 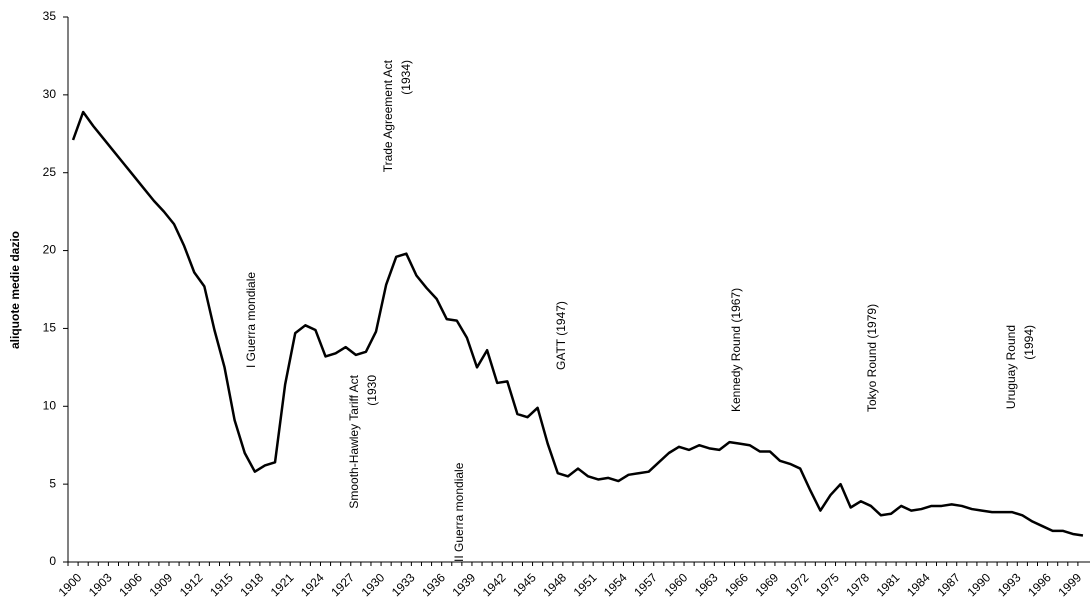 What do you see at coordinates (15, 290) in the screenshot?
I see `y-axis-label: aliquote medie dazio` at bounding box center [15, 290].